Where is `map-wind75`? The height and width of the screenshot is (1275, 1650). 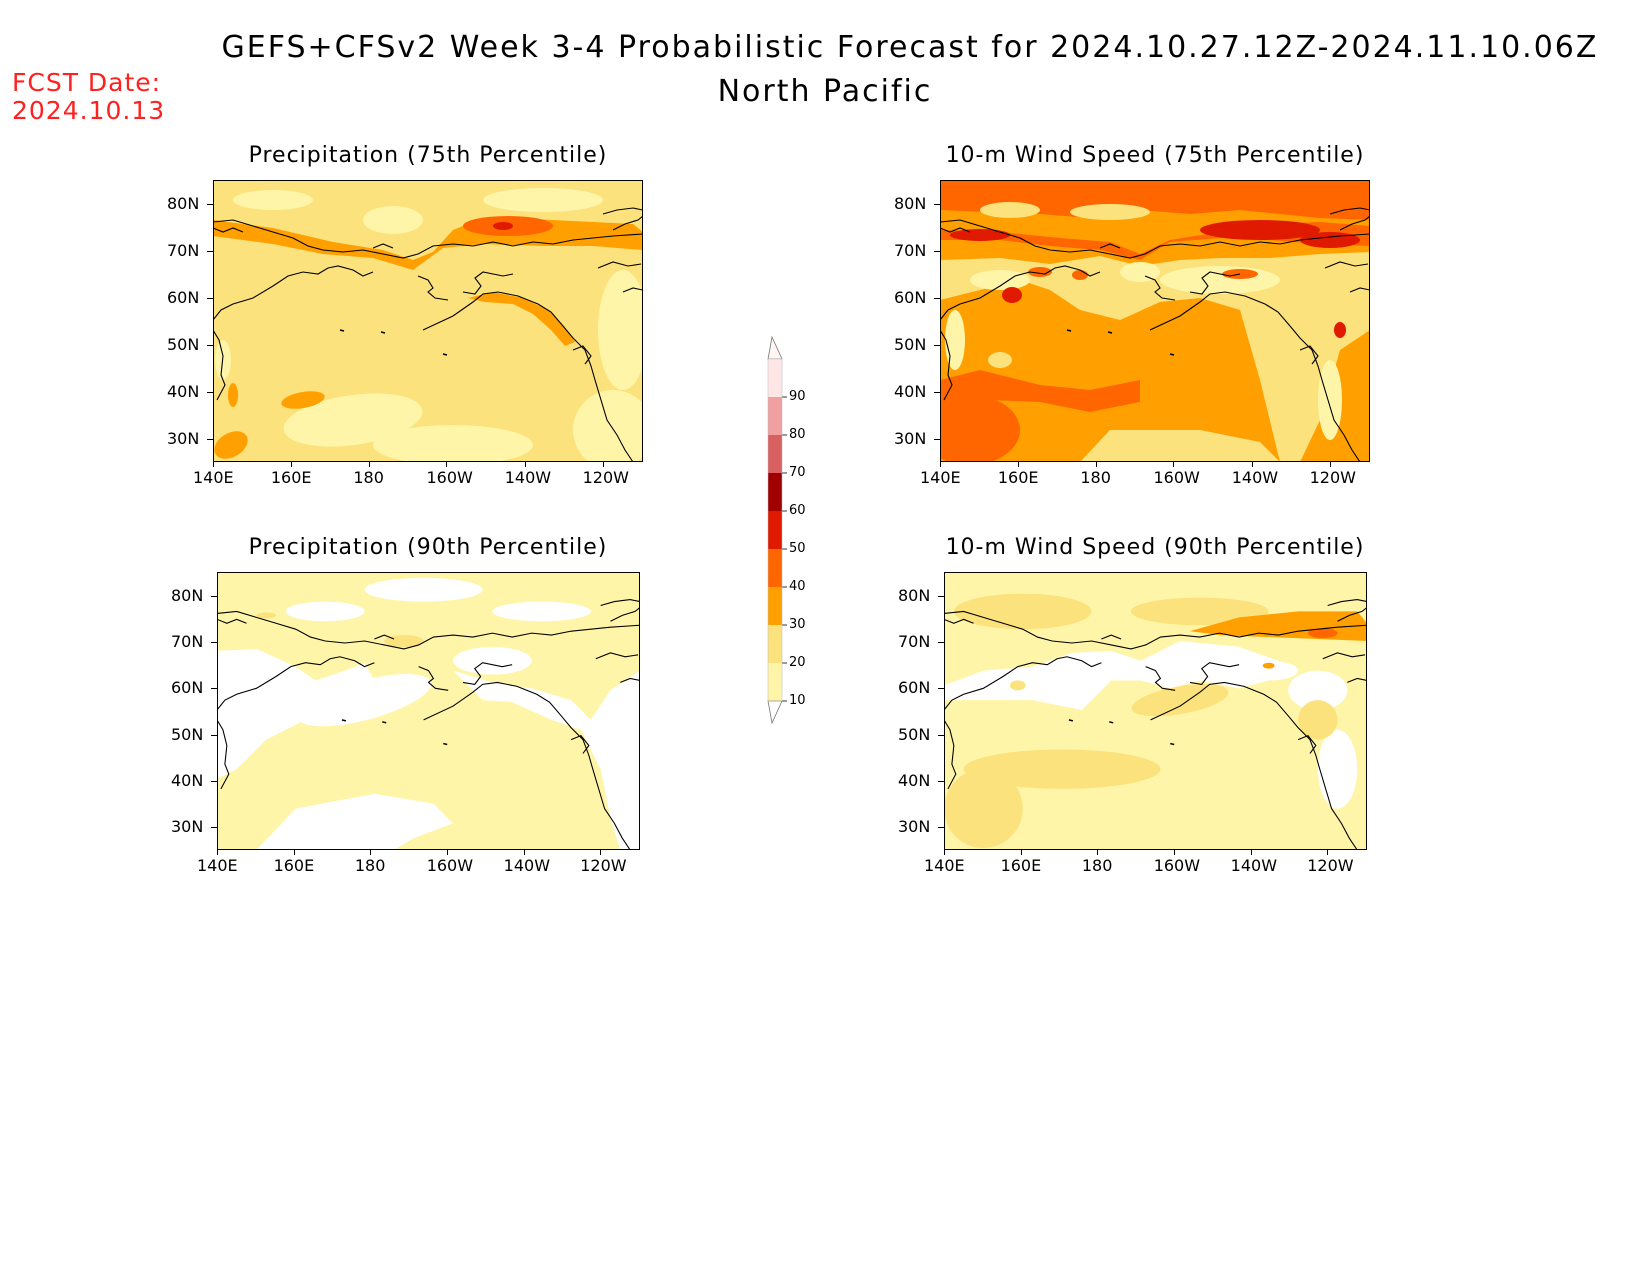 map-wind75 is located at coordinates (1155, 321).